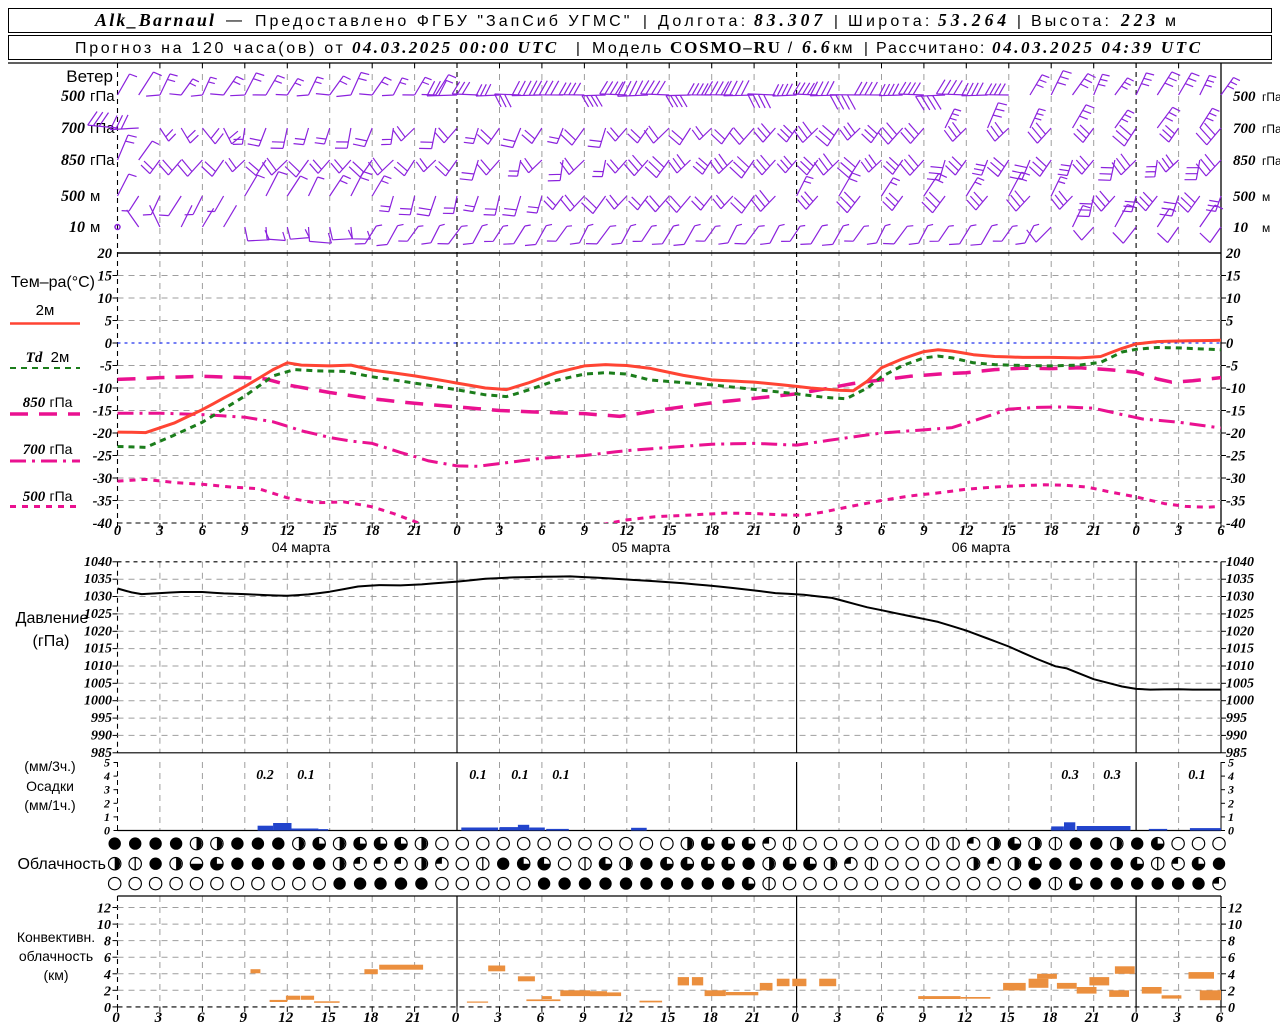 This screenshot has height=1029, width=1280. Describe the element at coordinates (106, 803) in the screenshot. I see `svg-text: 2` at that location.